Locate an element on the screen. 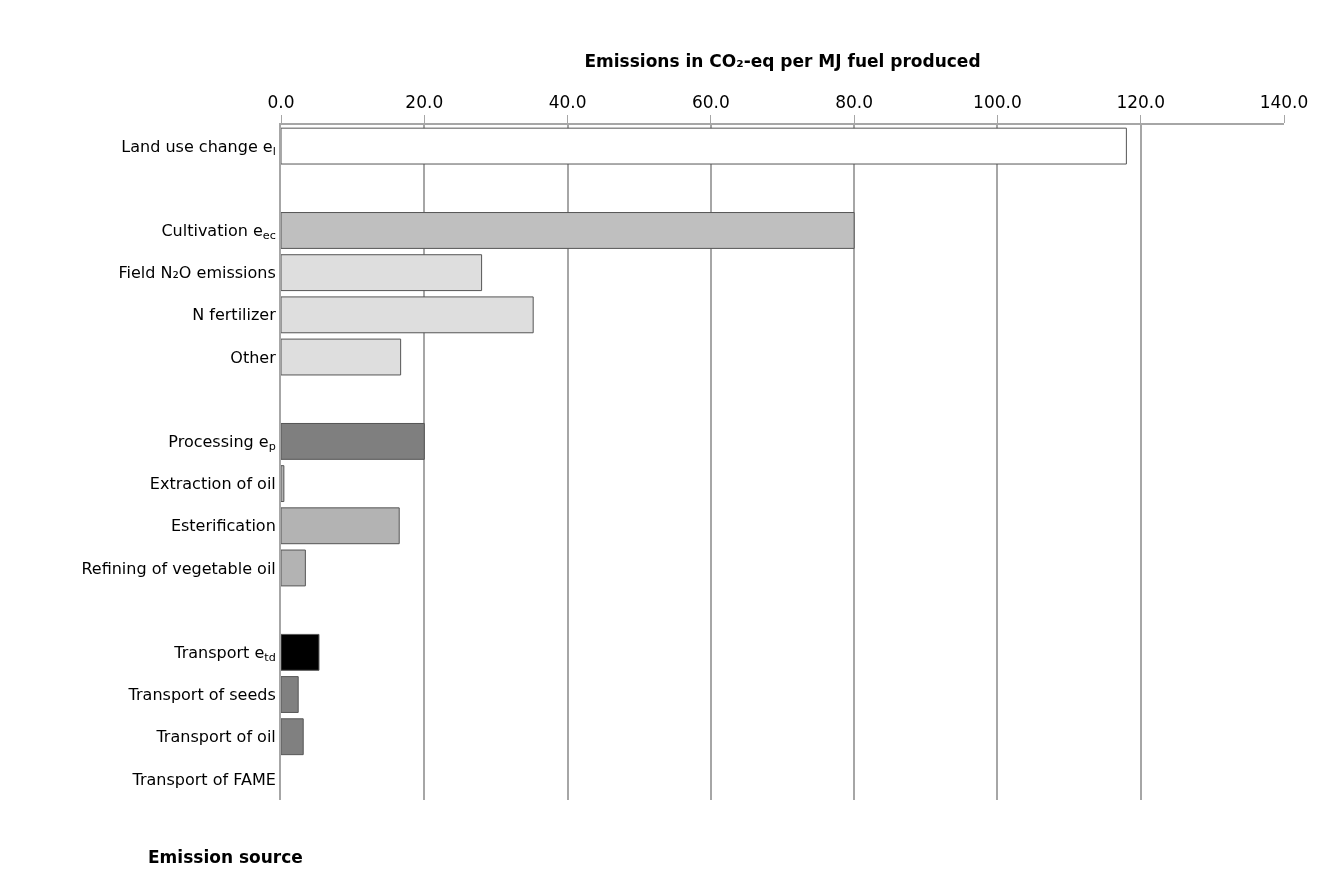 The height and width of the screenshot is (886, 1330). y-tick-label: Other is located at coordinates (253, 357).